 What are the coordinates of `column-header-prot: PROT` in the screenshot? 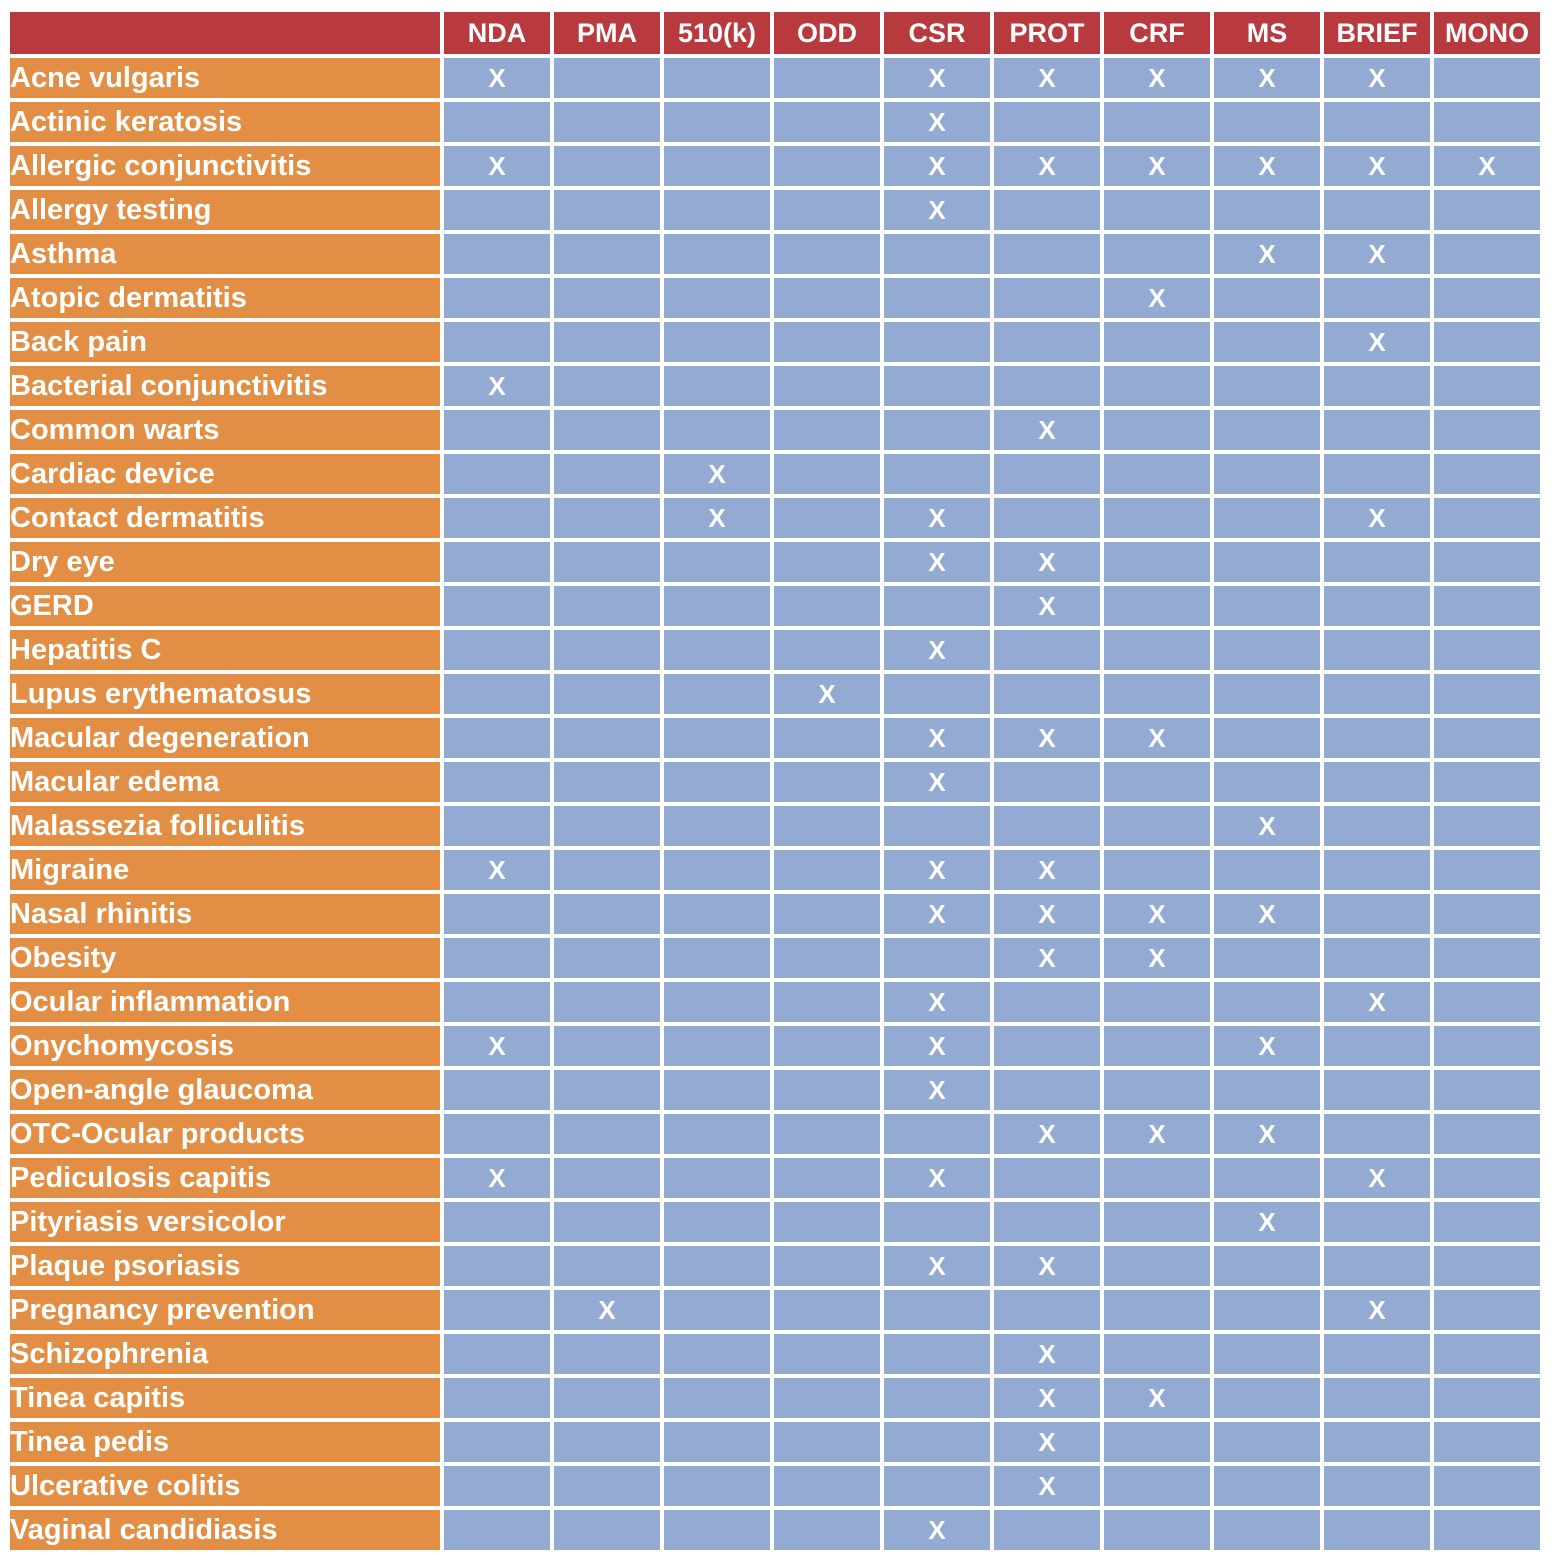 It's located at (1047, 33).